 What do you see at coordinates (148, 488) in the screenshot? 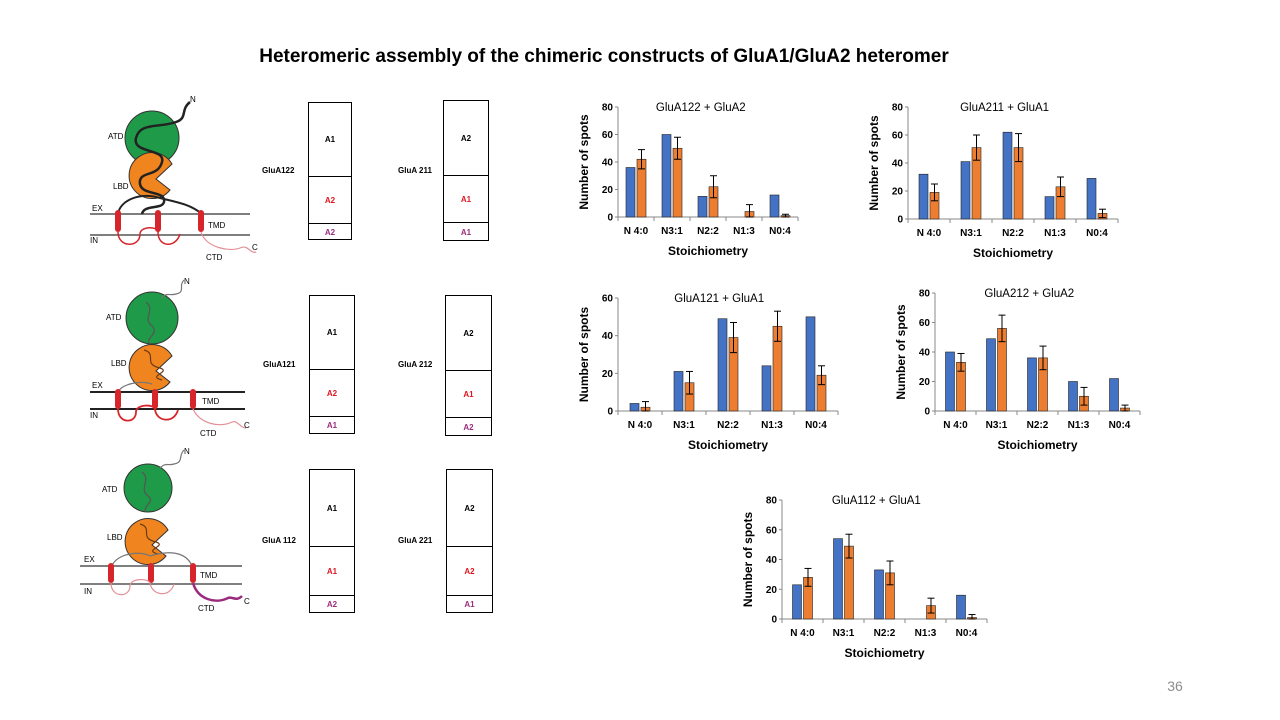
I see `atd-domain` at bounding box center [148, 488].